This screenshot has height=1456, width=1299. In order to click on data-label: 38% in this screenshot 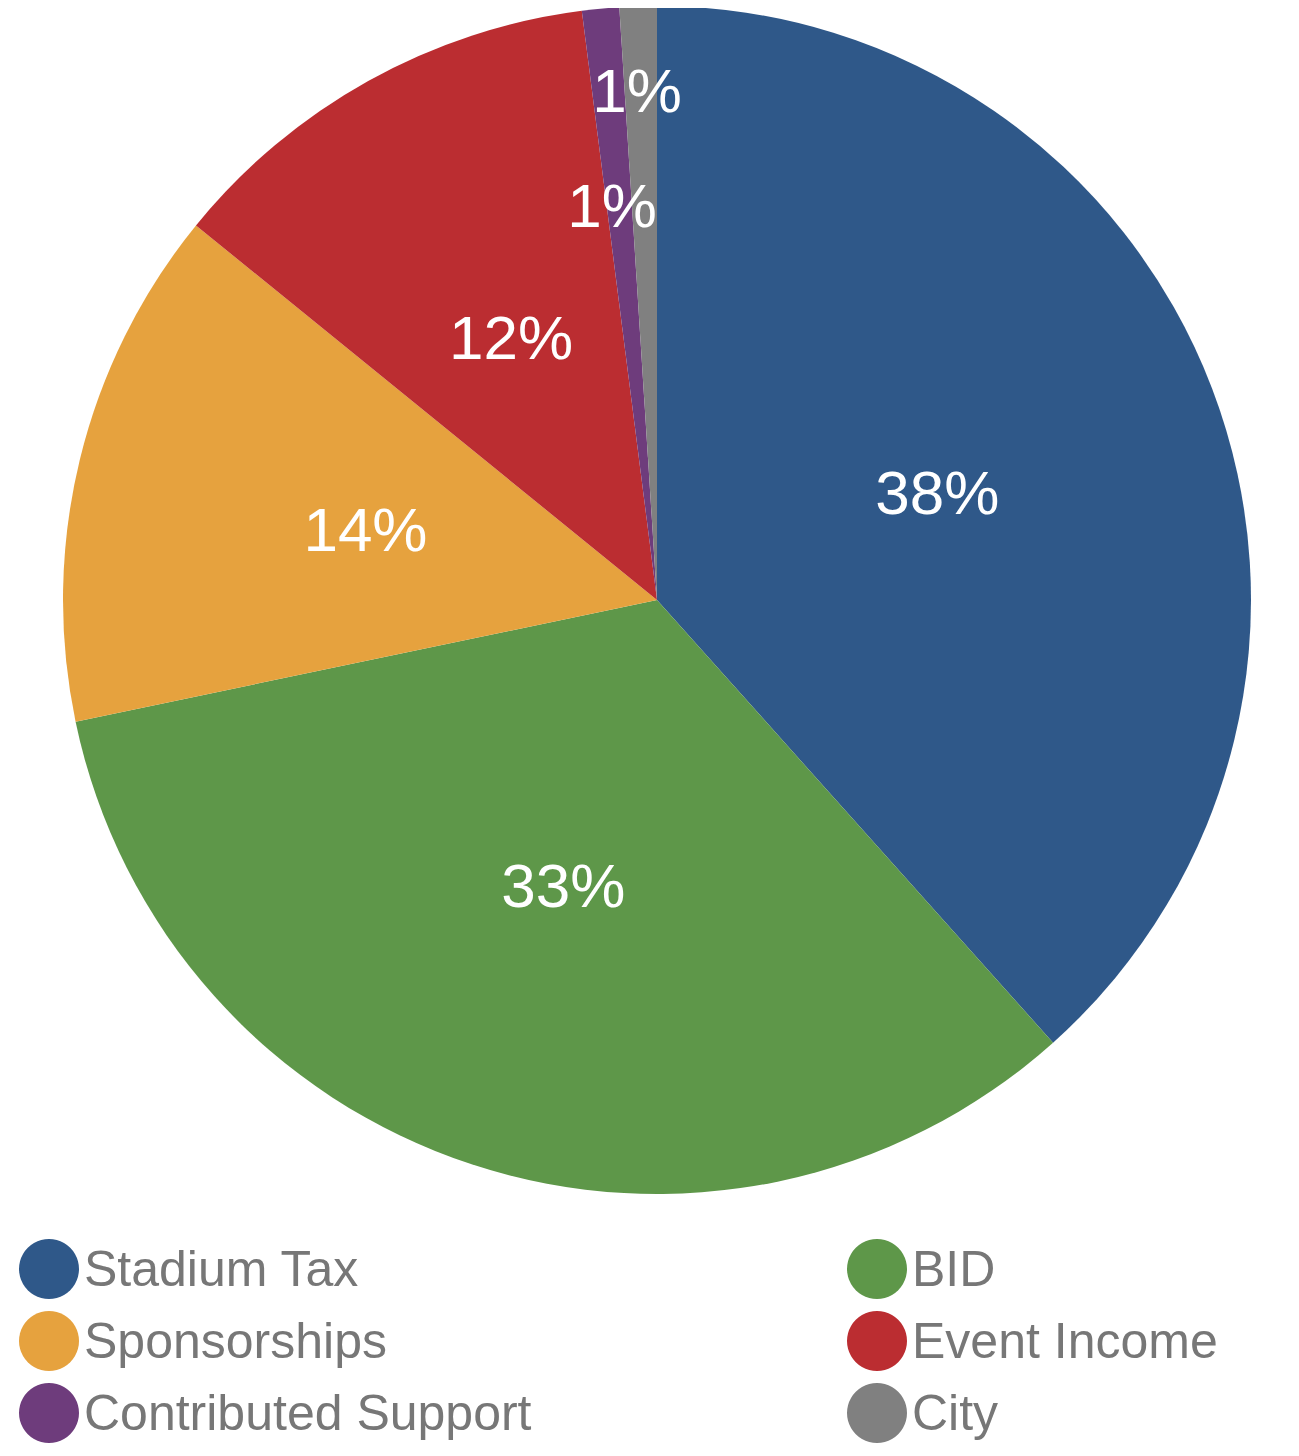, I will do `click(937, 493)`.